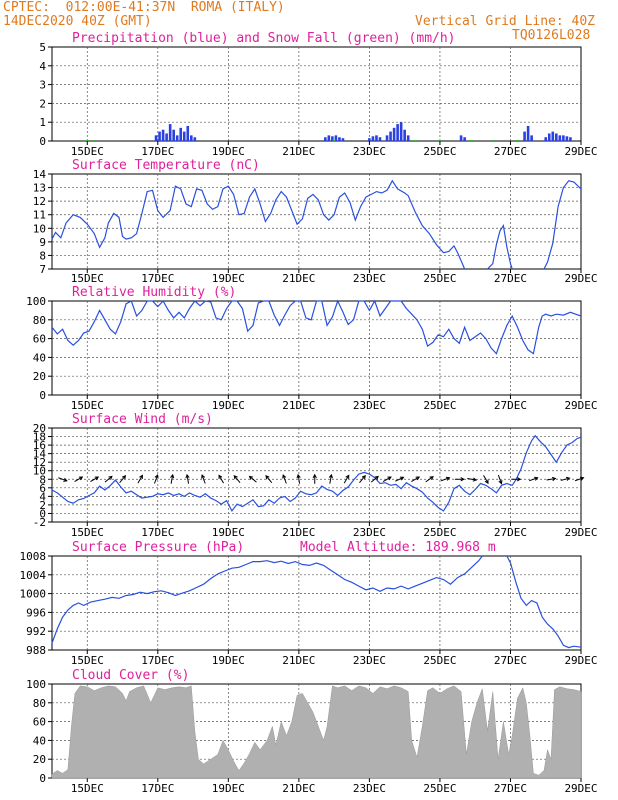 This screenshot has width=618, height=800. I want to click on wind-ytick-label: 4, so click(42, 496).